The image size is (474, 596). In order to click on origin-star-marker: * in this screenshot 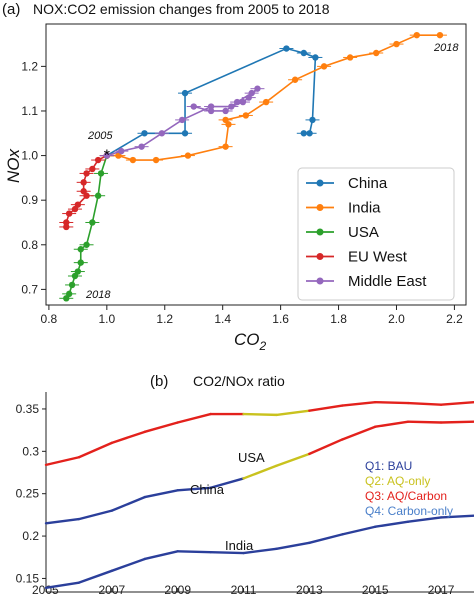, I will do `click(107, 156)`.